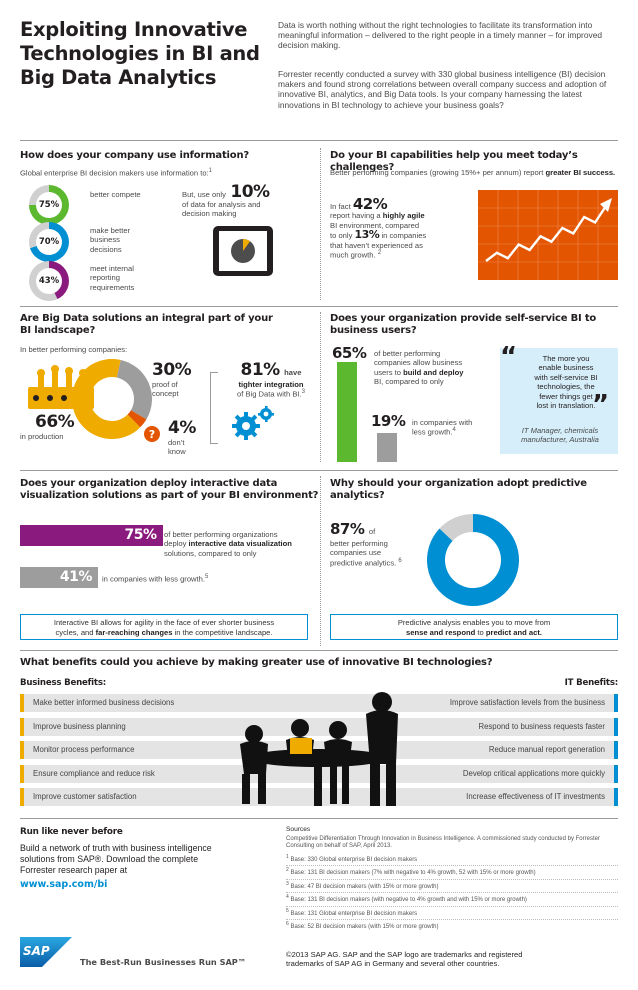  I want to click on bar-visualization-less: 41%, so click(59, 577).